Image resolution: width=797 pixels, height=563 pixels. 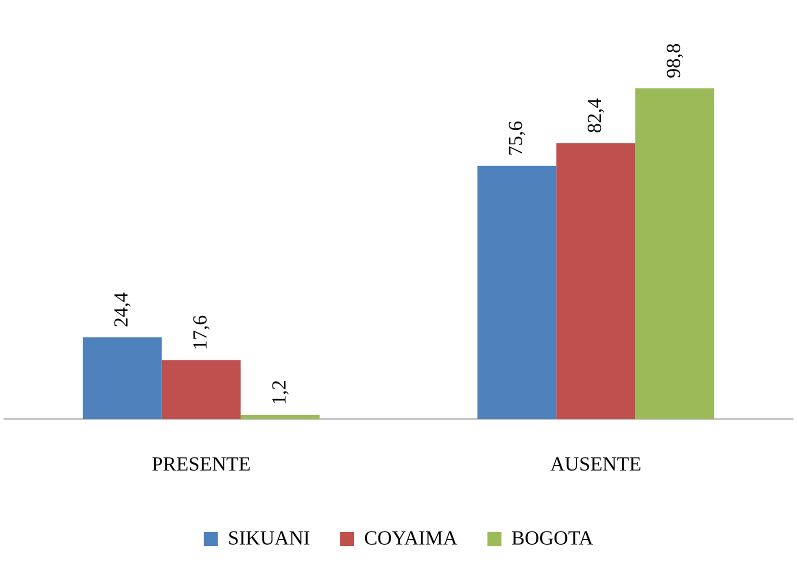 What do you see at coordinates (279, 392) in the screenshot?
I see `data-label: 1,2` at bounding box center [279, 392].